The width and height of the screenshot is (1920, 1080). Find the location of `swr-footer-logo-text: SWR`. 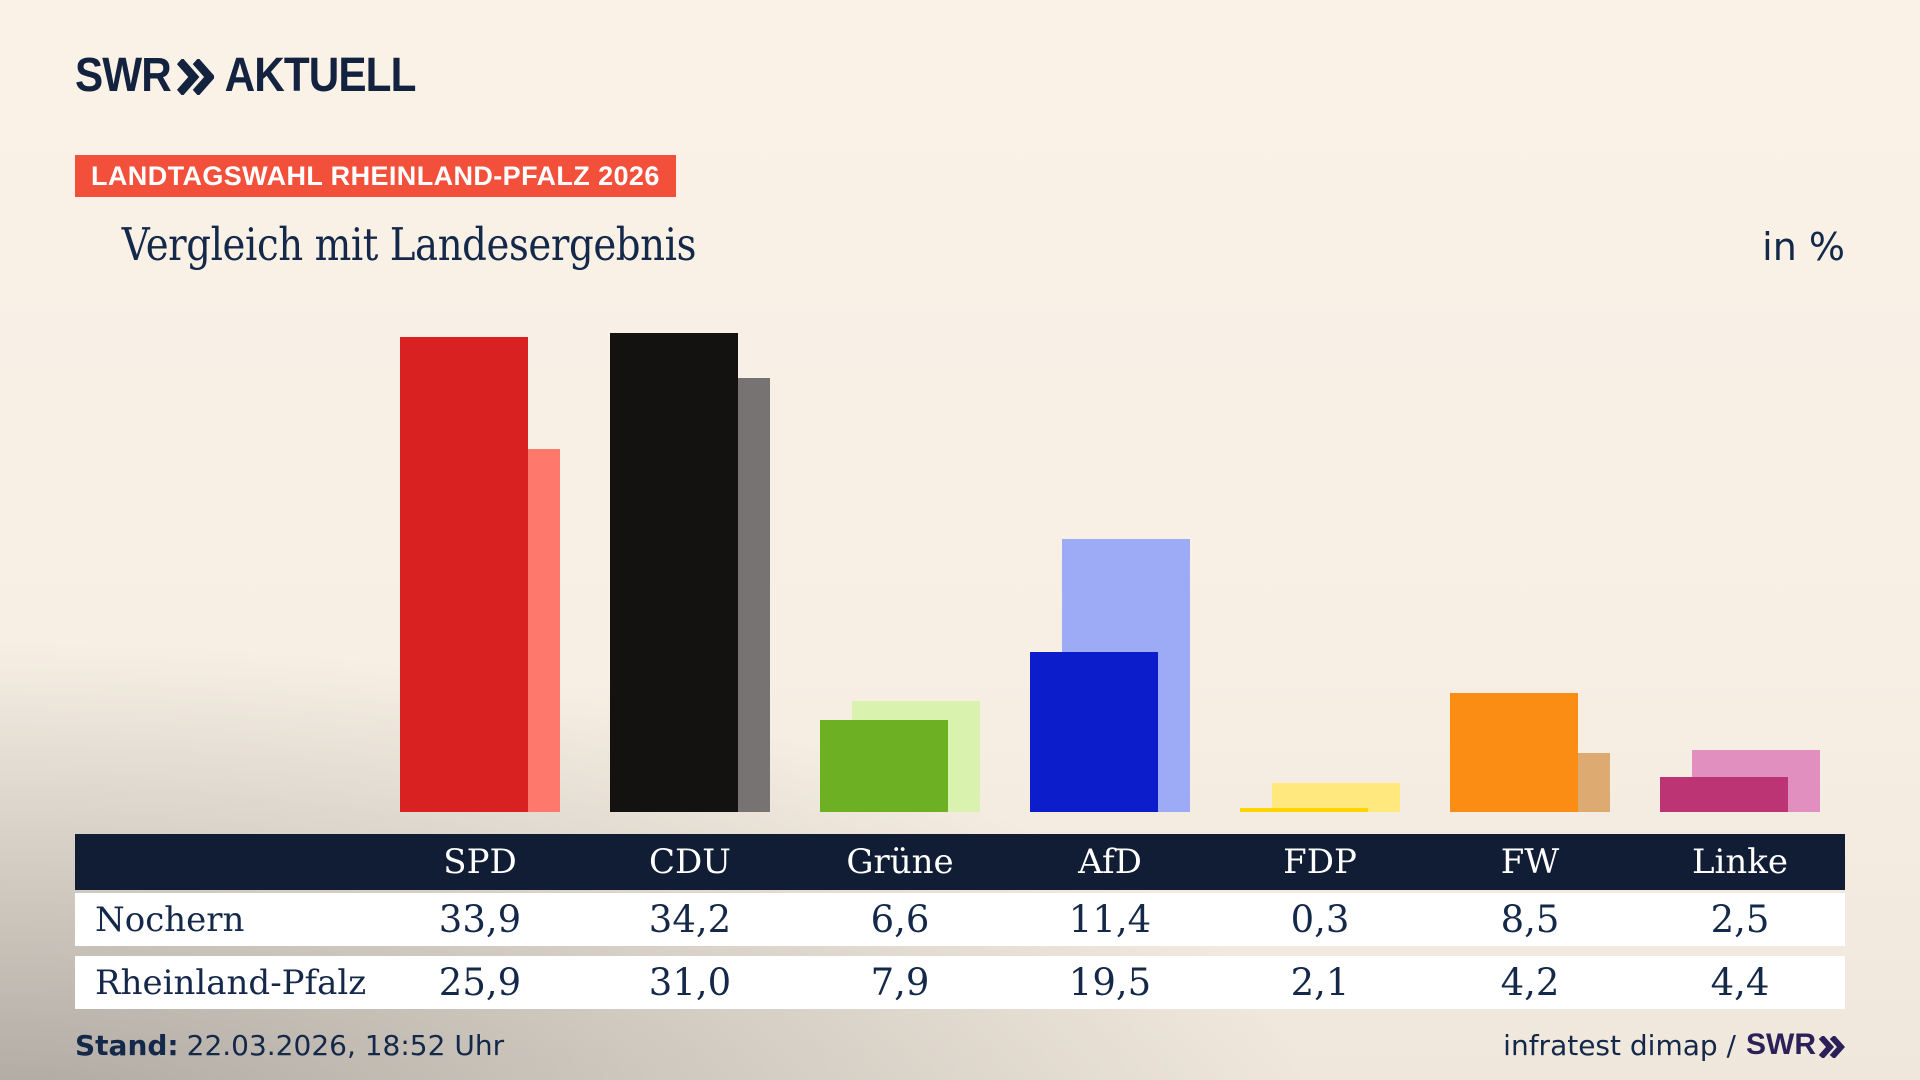

swr-footer-logo-text: SWR is located at coordinates (1781, 1044).